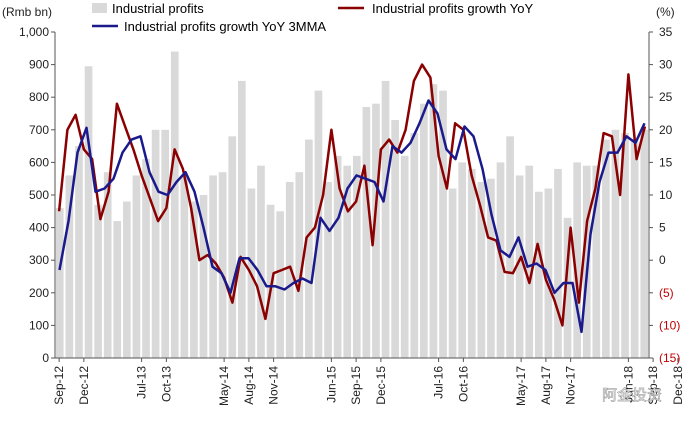 The width and height of the screenshot is (689, 423). I want to click on legend-label-bar: Industrial profits, so click(158, 8).